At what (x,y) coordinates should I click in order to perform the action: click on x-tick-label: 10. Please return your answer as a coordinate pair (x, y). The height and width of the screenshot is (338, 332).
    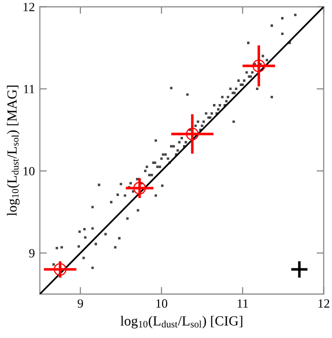
    Looking at the image, I should click on (162, 303).